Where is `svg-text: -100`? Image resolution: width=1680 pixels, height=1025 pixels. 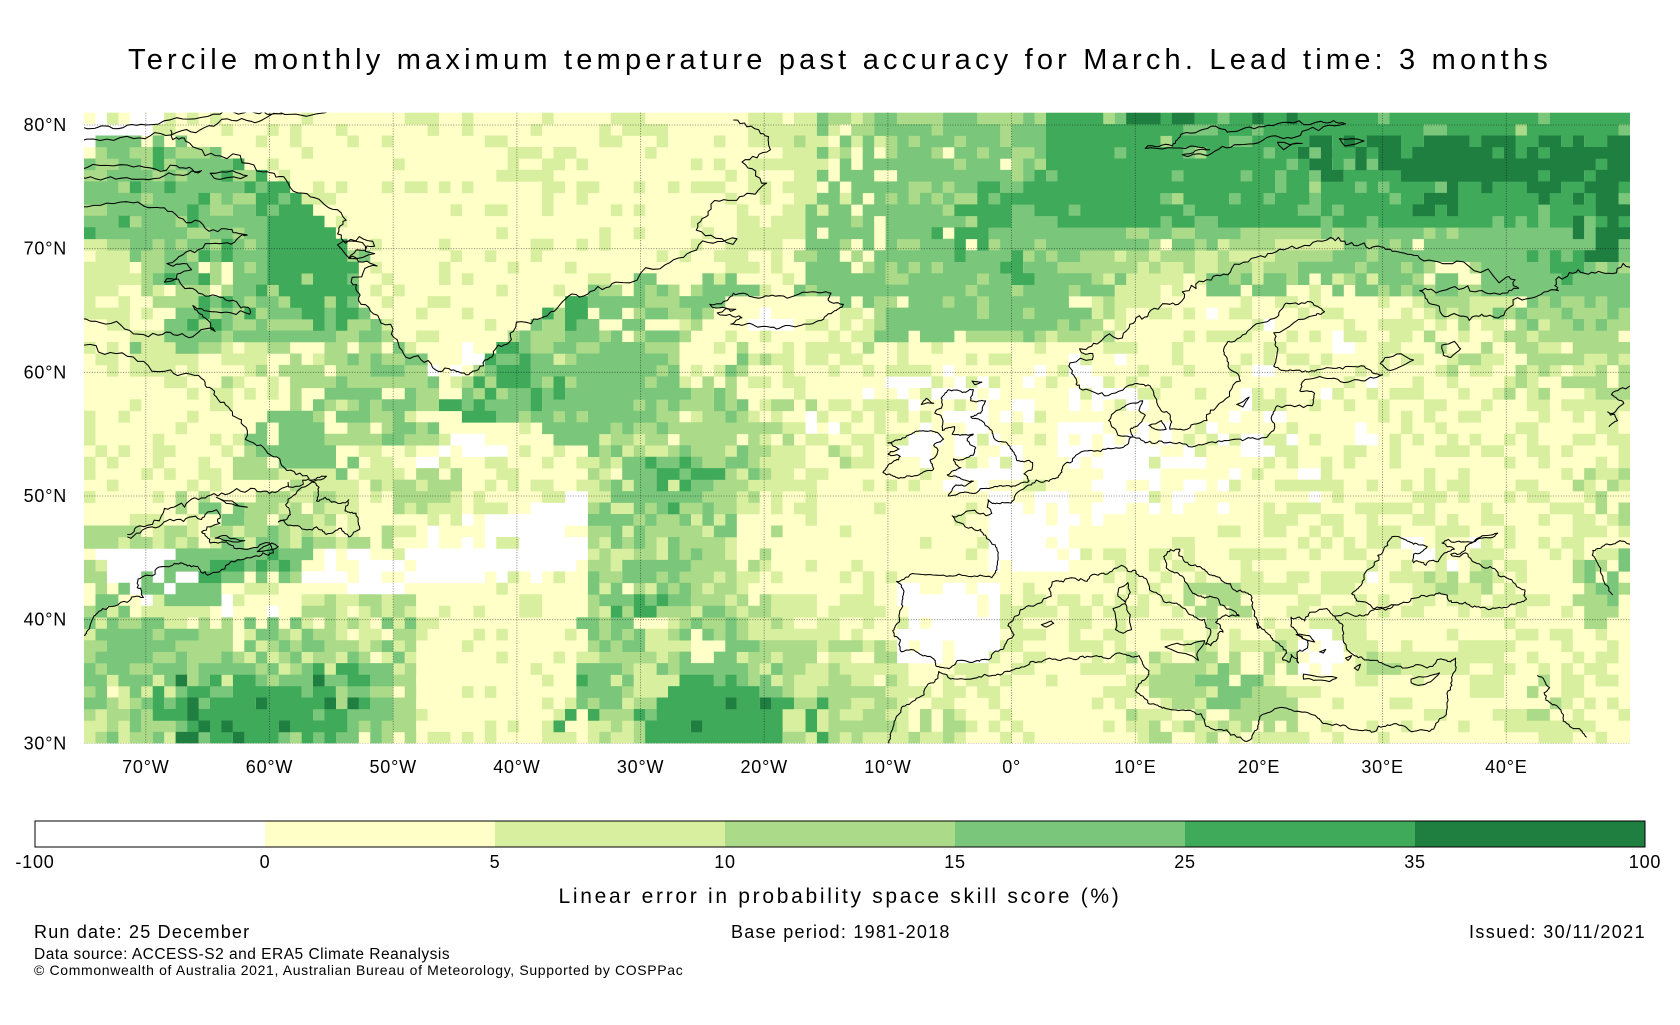
svg-text: -100 is located at coordinates (34, 862).